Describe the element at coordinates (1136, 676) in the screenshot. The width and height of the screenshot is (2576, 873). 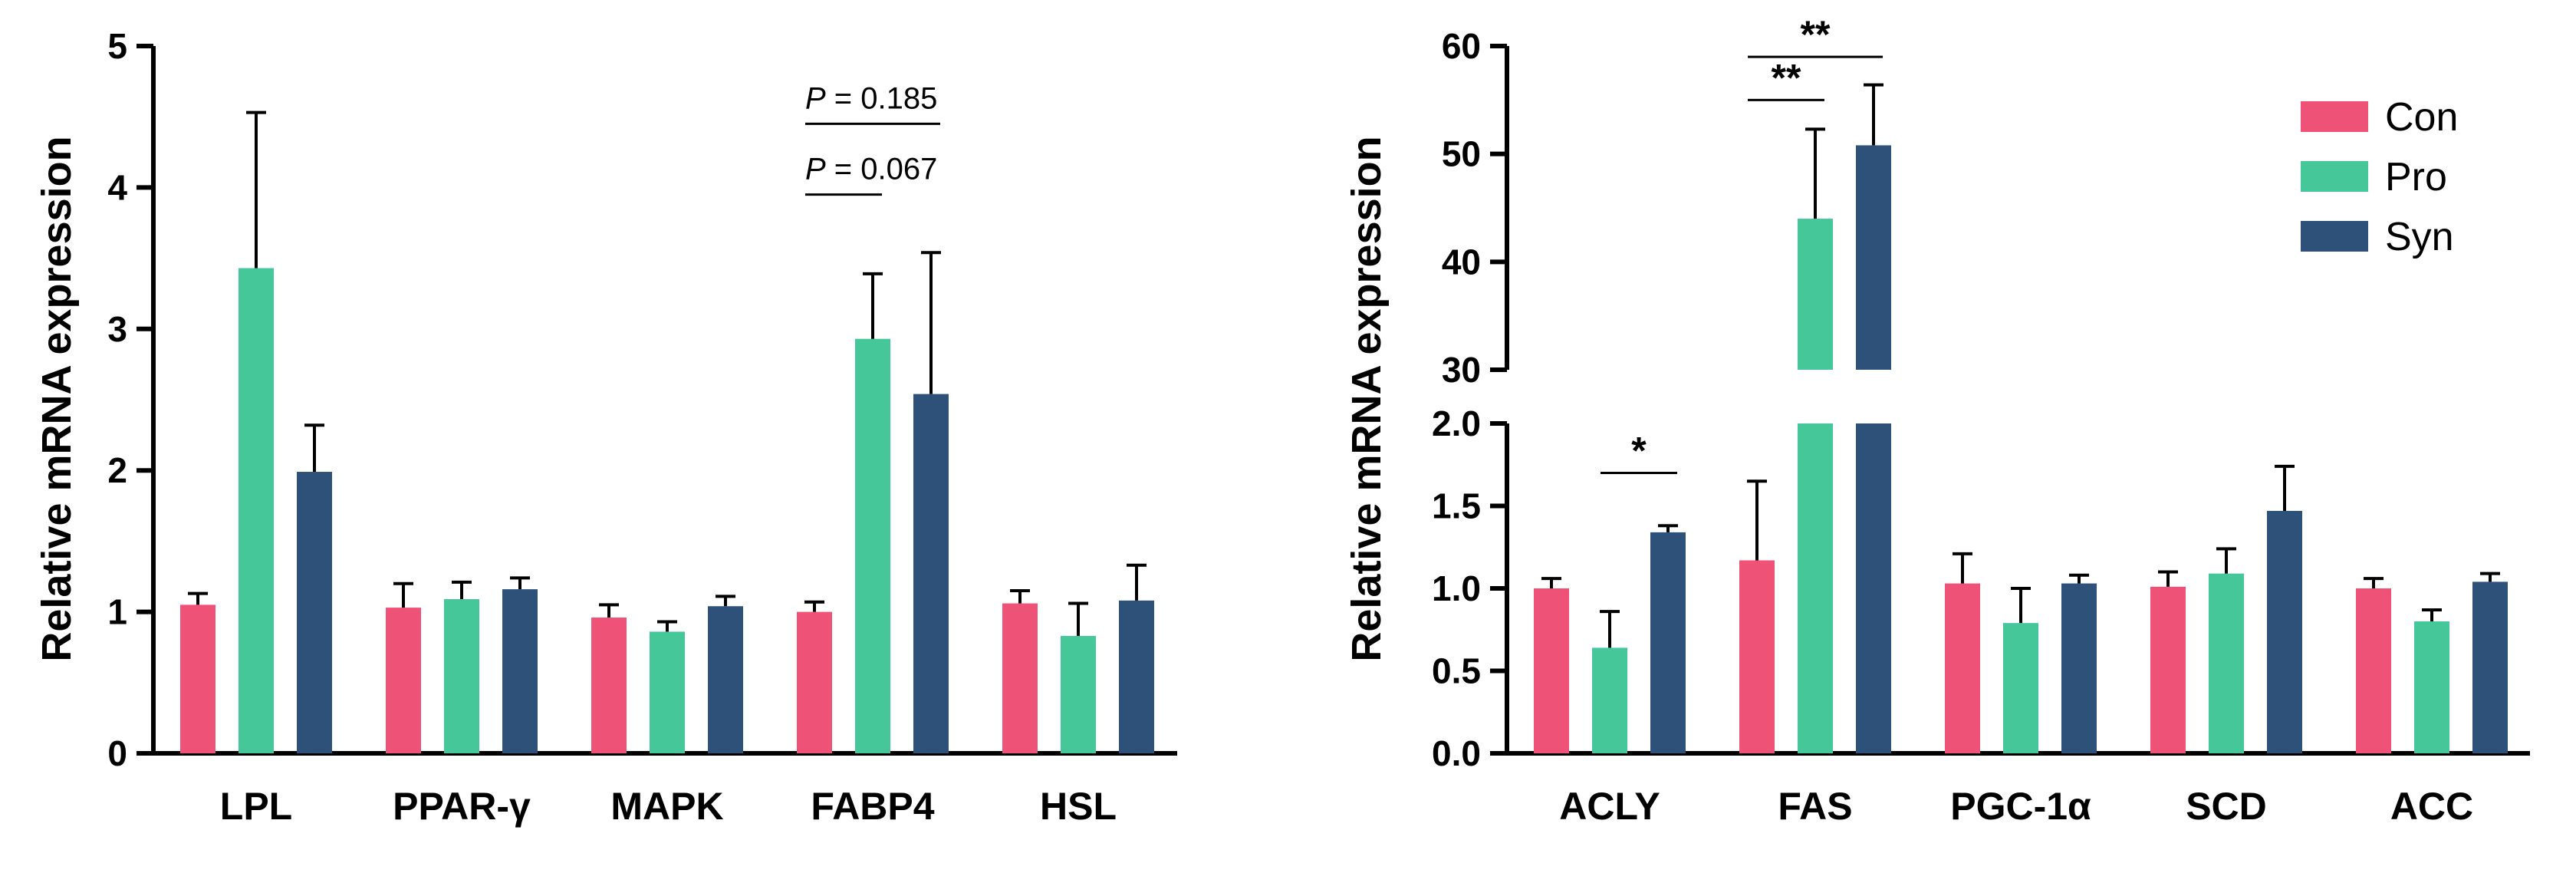
I see `bar-hsl-syn` at that location.